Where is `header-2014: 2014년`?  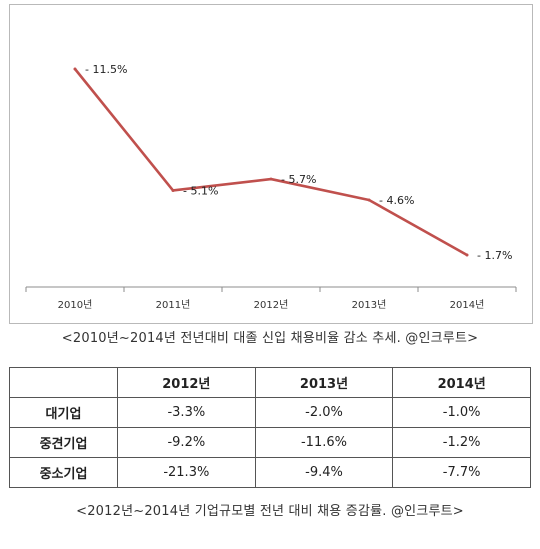
header-2014: 2014년 is located at coordinates (461, 382).